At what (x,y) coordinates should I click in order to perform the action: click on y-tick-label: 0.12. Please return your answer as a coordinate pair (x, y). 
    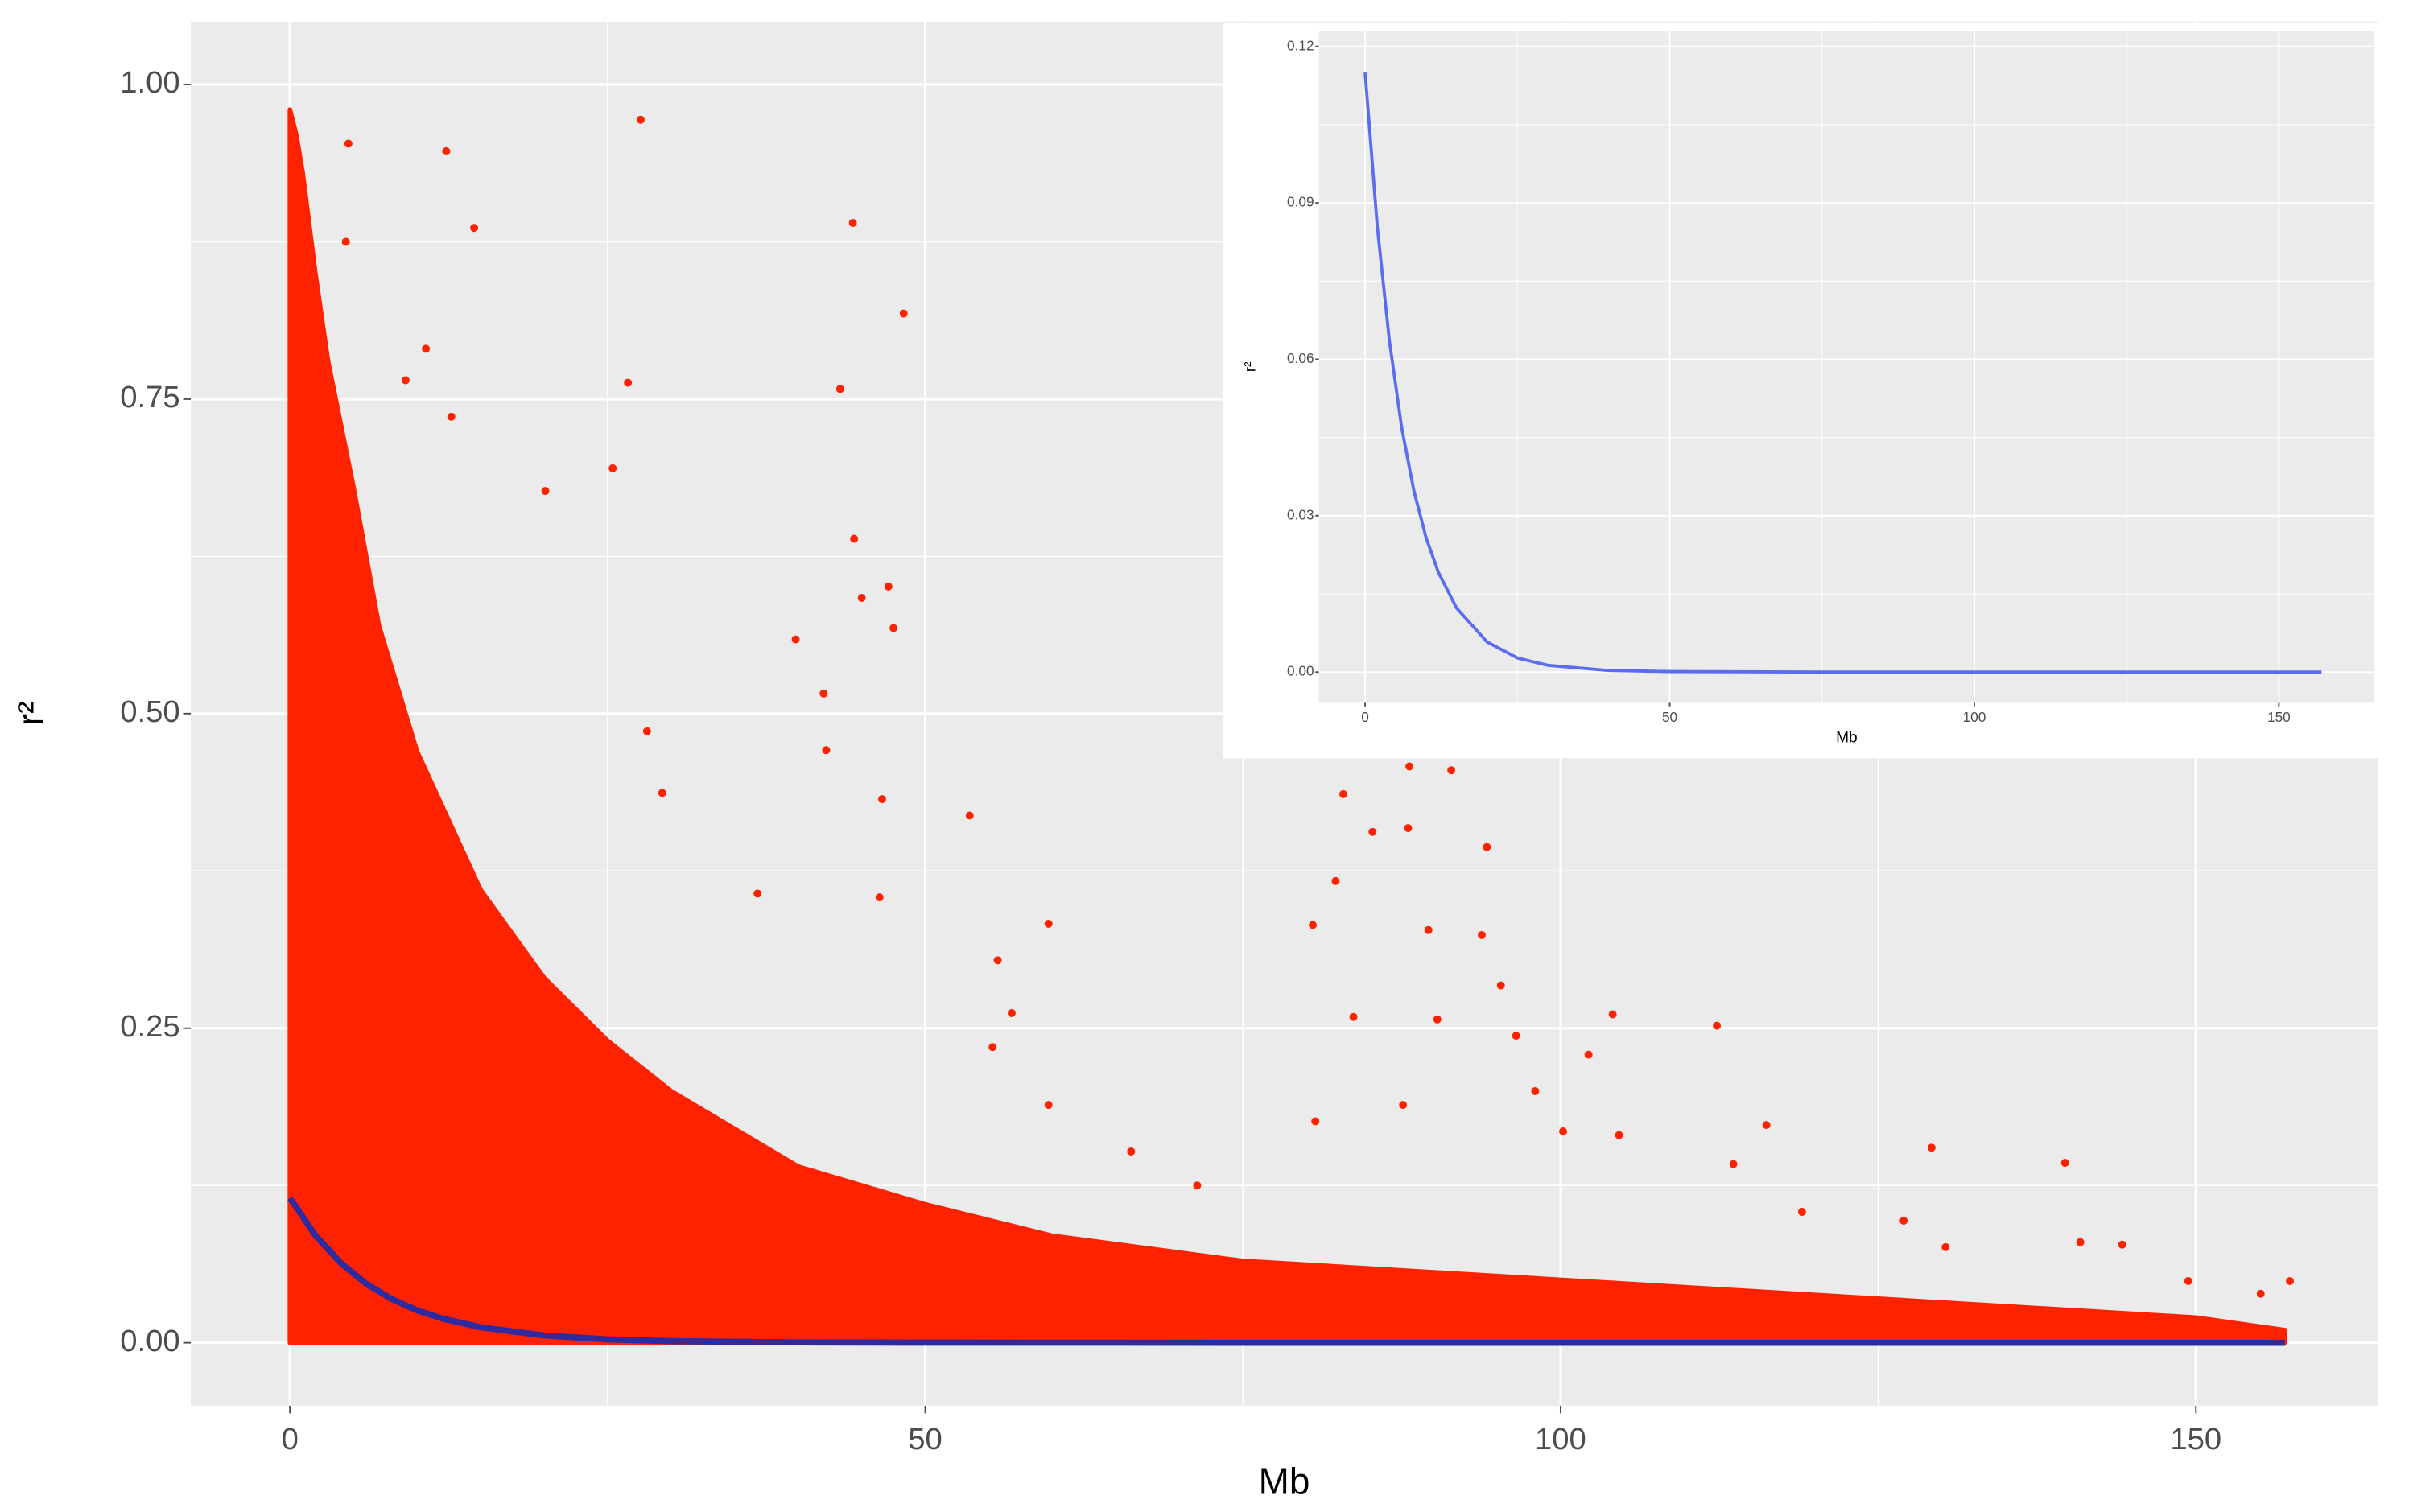
    Looking at the image, I should click on (1301, 45).